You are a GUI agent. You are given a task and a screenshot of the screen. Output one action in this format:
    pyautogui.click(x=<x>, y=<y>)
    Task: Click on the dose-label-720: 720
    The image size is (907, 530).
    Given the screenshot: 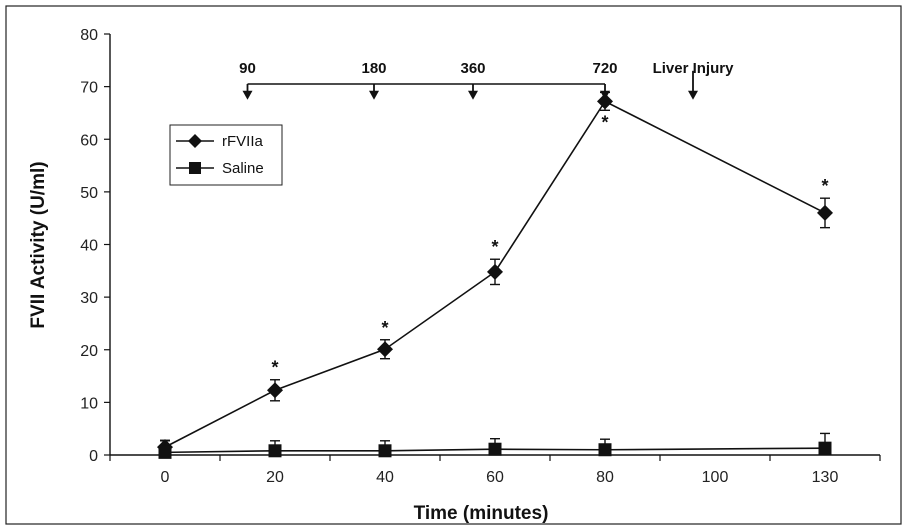 What is the action you would take?
    pyautogui.click(x=604, y=68)
    